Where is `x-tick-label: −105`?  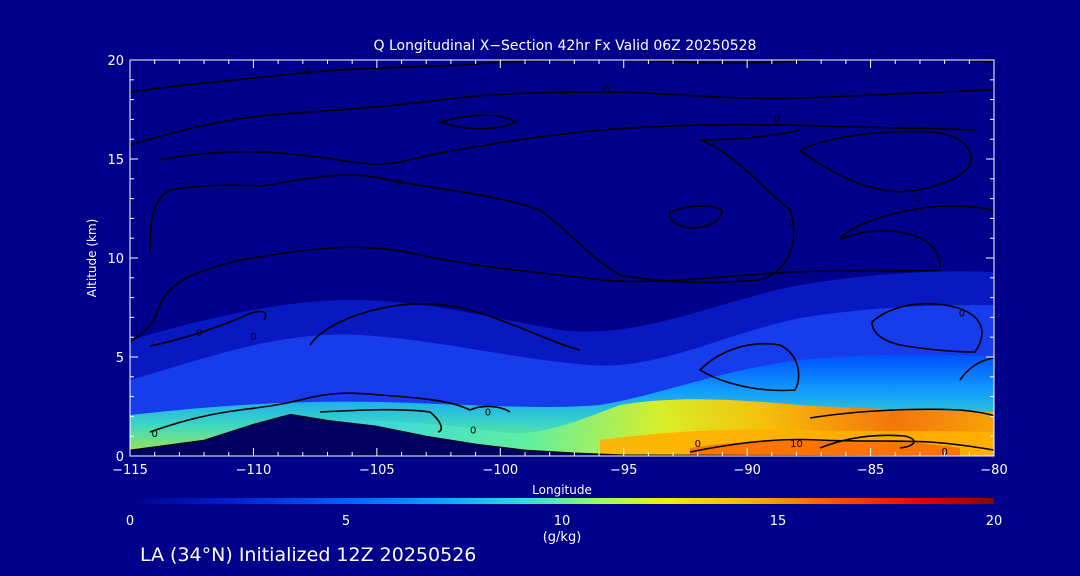 x-tick-label: −105 is located at coordinates (377, 470).